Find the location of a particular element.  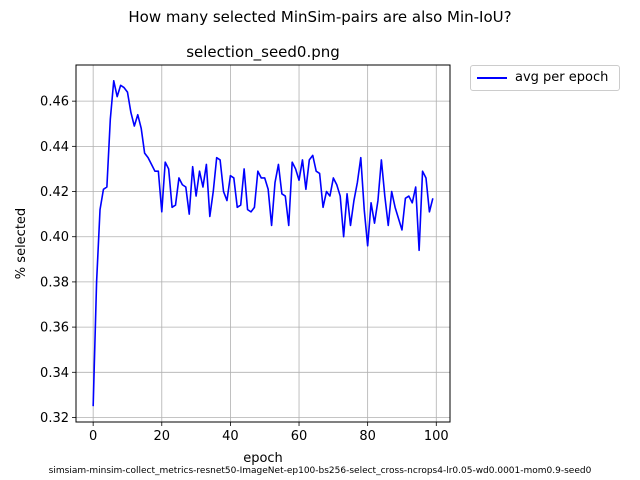

x-tick-label: 0 is located at coordinates (93, 436).